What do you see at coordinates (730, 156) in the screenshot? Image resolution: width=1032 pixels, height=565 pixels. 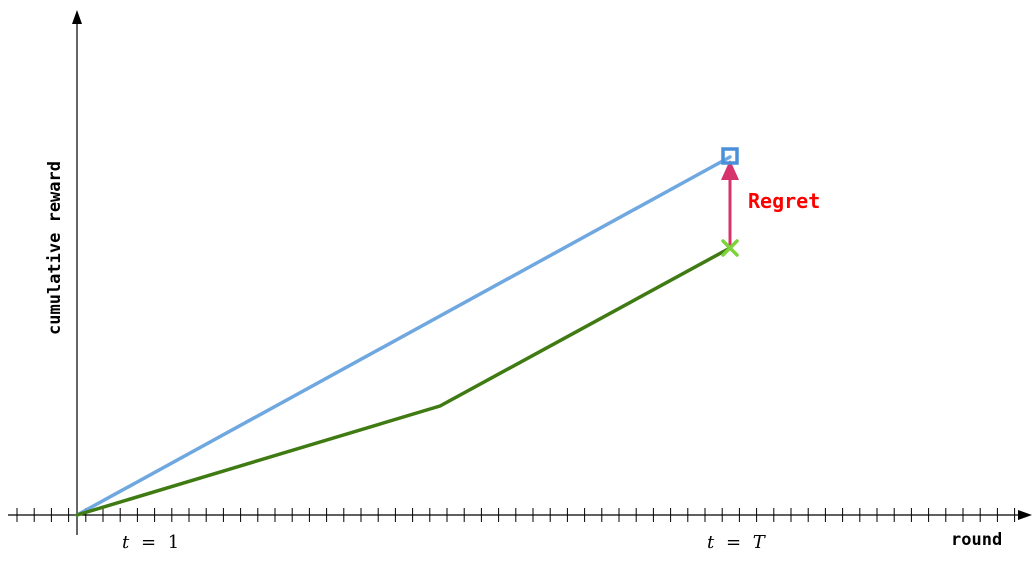 I see `square-marker` at bounding box center [730, 156].